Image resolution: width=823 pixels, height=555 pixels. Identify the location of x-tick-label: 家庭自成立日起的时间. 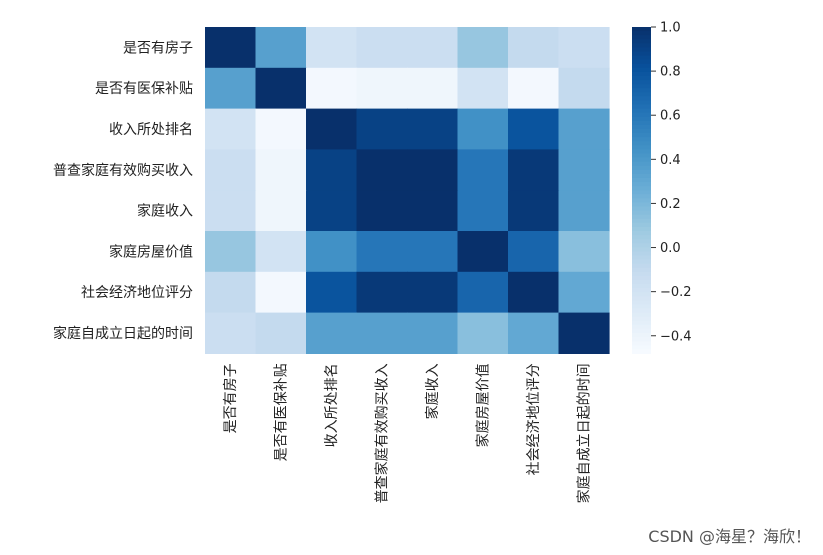
(584, 433).